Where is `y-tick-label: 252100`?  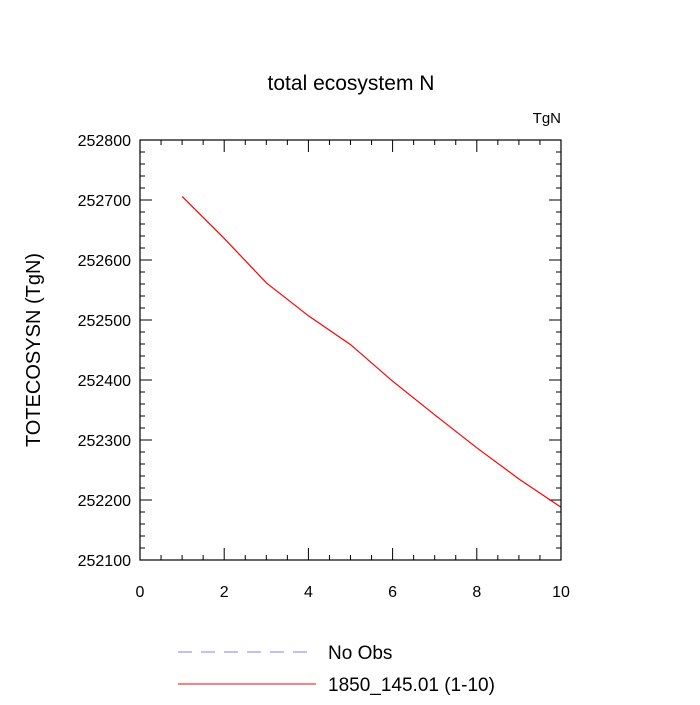 y-tick-label: 252100 is located at coordinates (104, 561).